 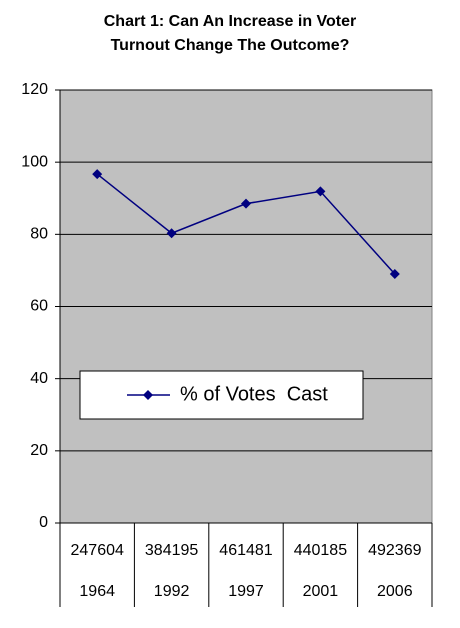 What do you see at coordinates (246, 591) in the screenshot?
I see `x-tick-label: 1997` at bounding box center [246, 591].